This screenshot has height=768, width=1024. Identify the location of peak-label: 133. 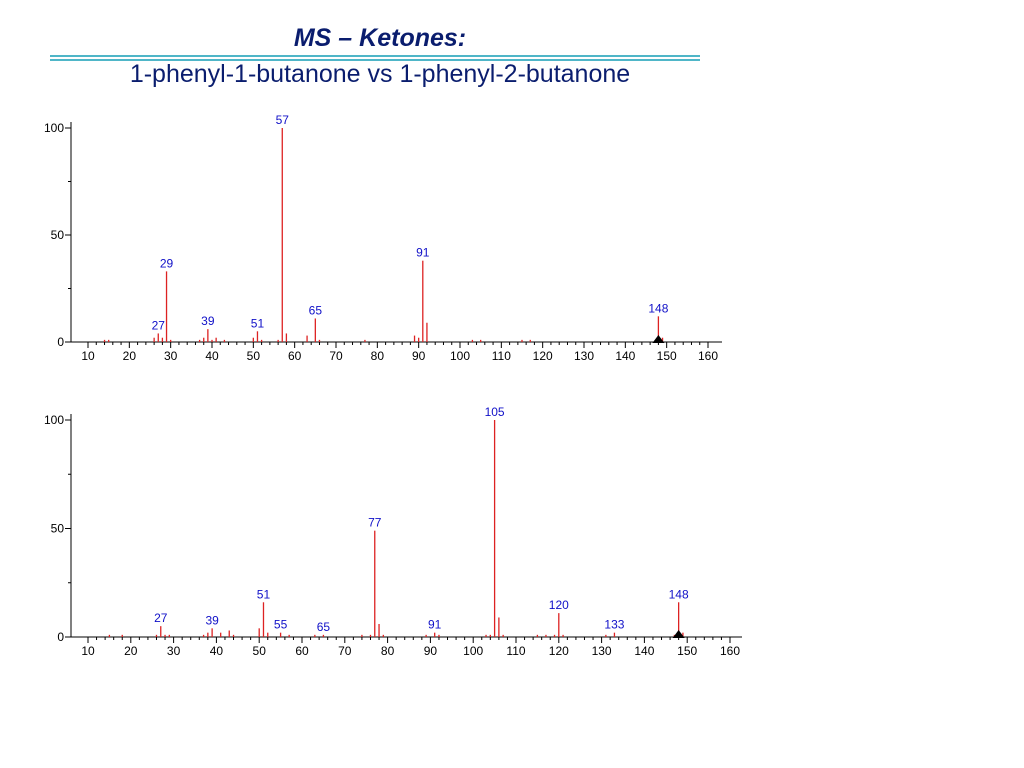
(614, 625).